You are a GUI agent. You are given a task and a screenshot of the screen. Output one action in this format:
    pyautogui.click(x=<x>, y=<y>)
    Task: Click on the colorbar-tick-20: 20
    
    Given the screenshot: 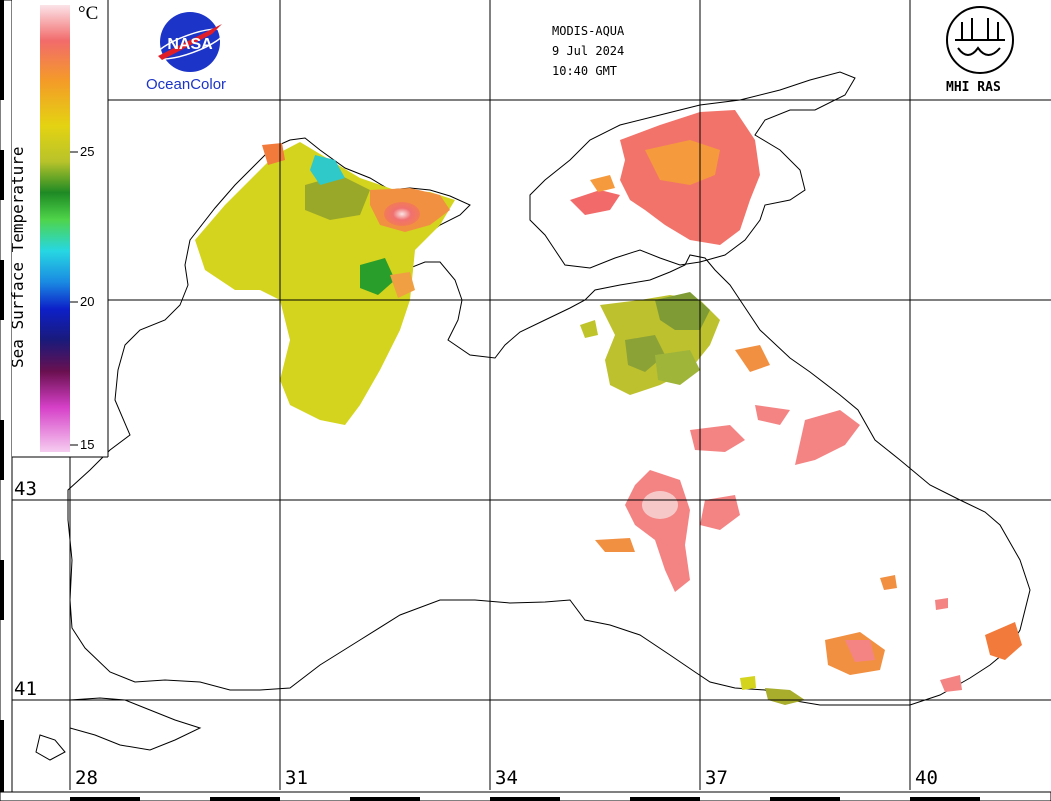 What is the action you would take?
    pyautogui.click(x=87, y=301)
    